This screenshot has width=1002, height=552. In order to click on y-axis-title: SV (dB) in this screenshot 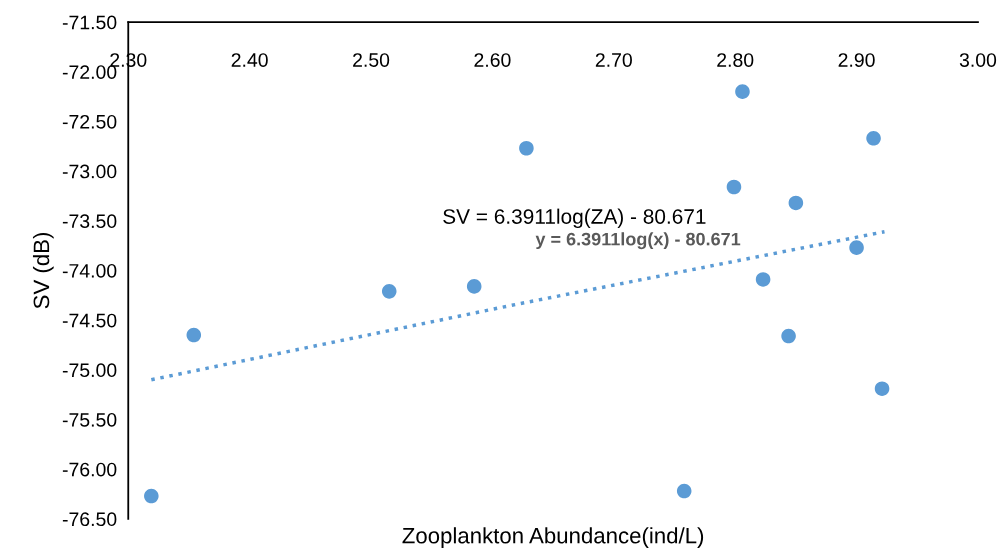, I will do `click(43, 270)`.